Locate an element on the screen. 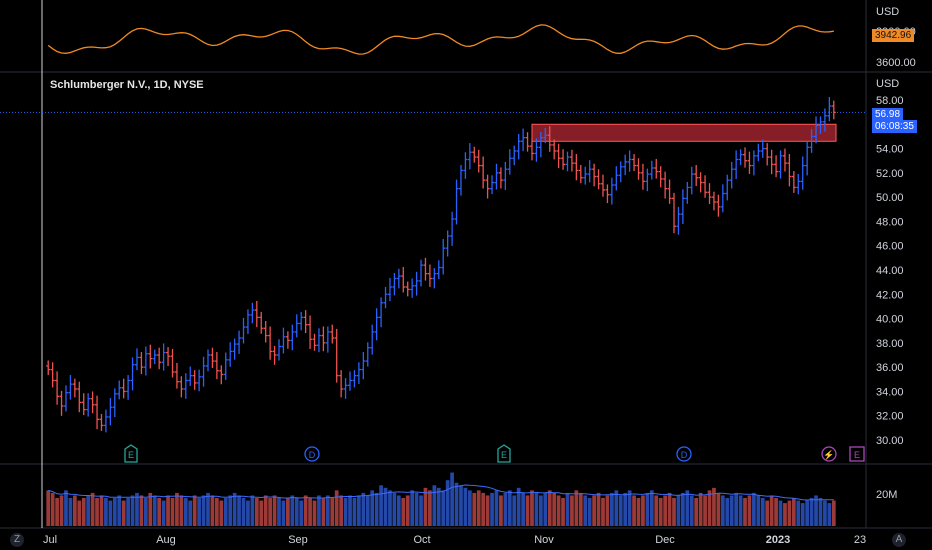  price-tick-label: 32.00 is located at coordinates (890, 417).